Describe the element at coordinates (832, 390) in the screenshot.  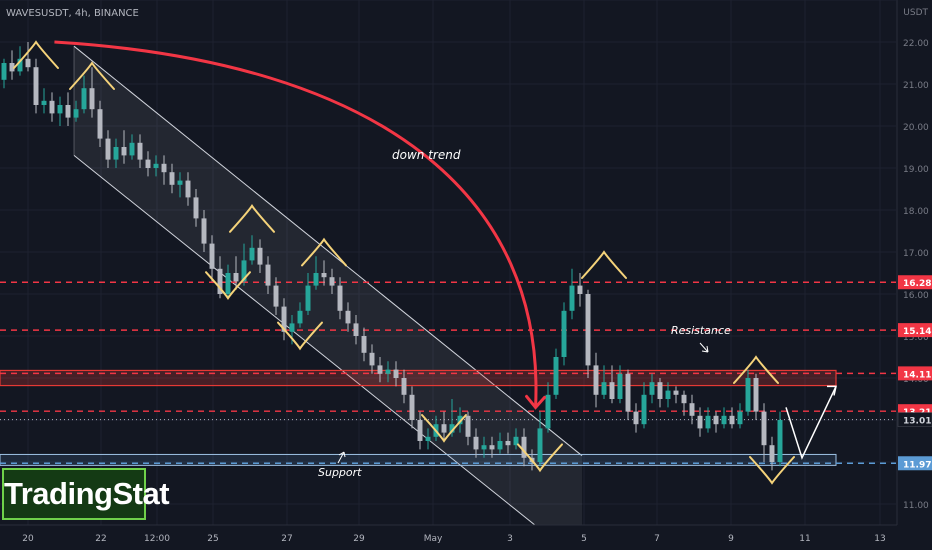
I see `projection-arrowhead` at that location.